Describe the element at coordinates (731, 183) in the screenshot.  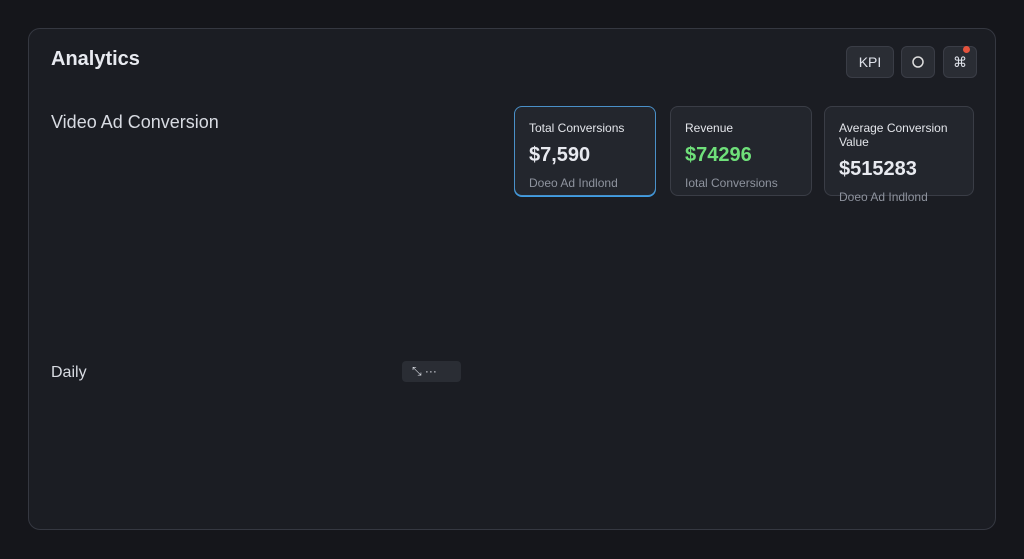
I see `kpi-sub: Iotal Conversions` at that location.